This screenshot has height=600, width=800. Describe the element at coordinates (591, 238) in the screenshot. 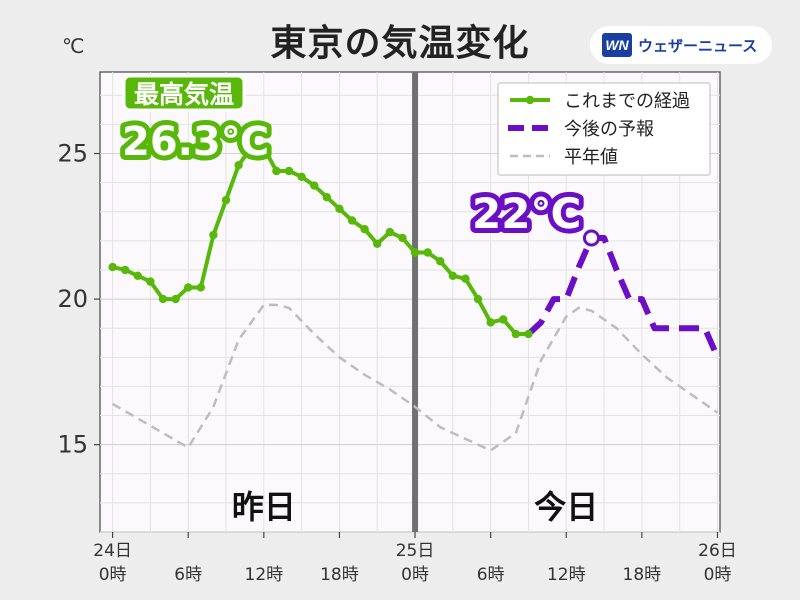

I see `forecast-max-marker` at that location.